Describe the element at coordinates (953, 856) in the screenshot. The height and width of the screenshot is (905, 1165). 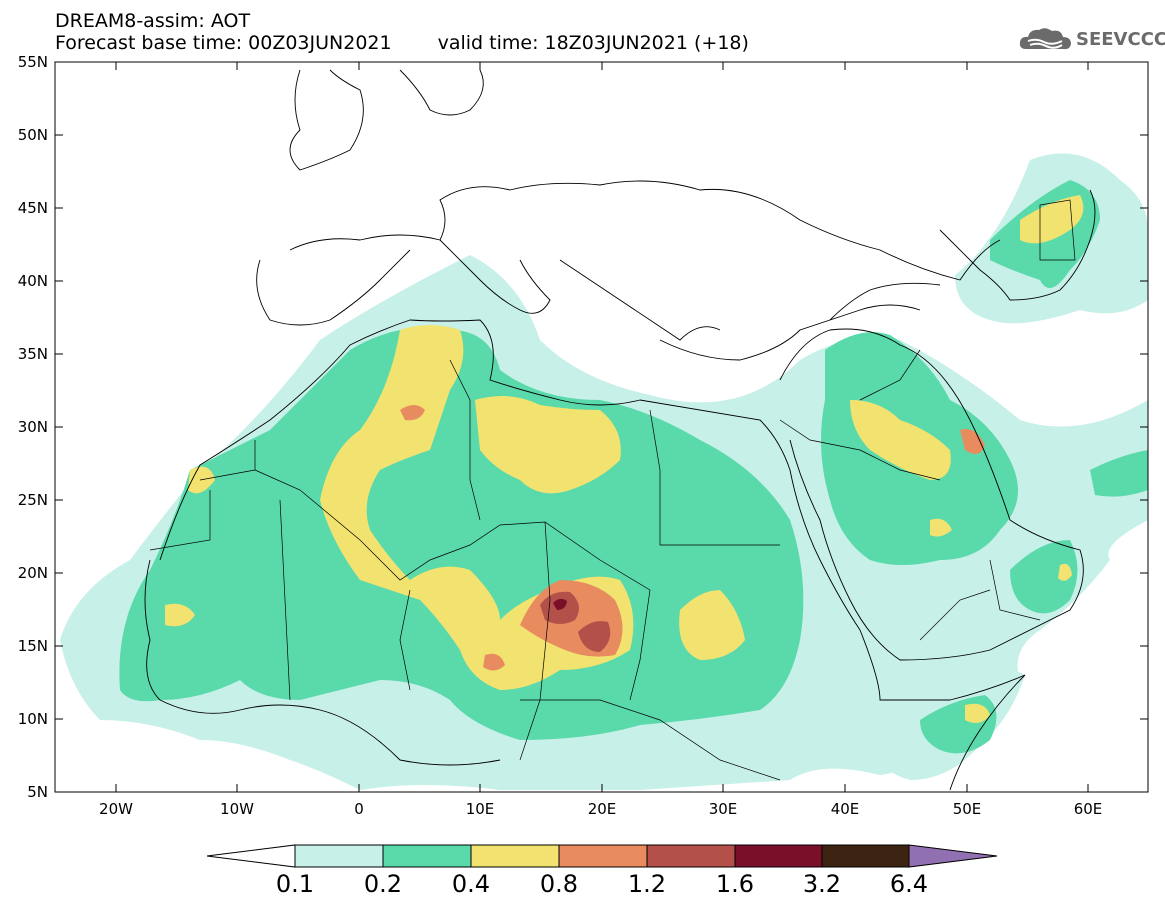
I see `colorbar-over-arrow` at that location.